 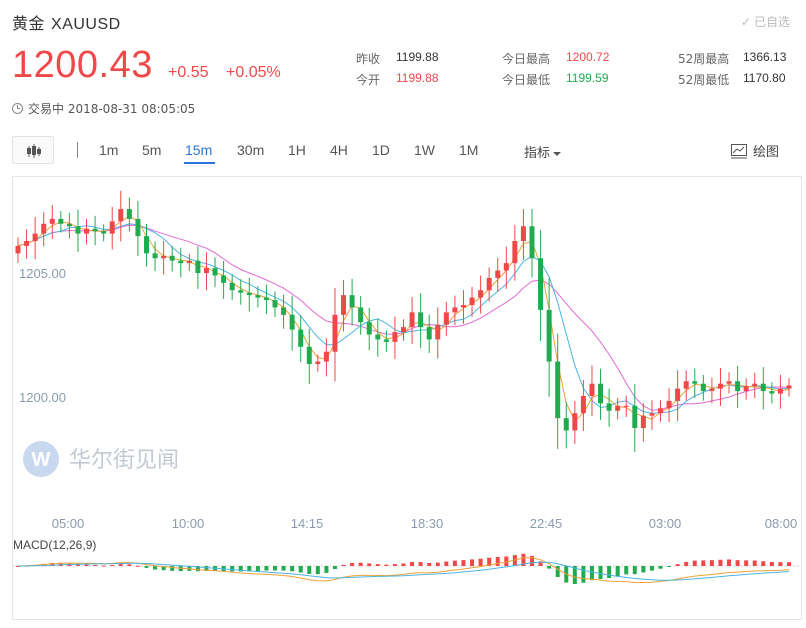 I want to click on draw-label: 绘图, so click(x=766, y=152).